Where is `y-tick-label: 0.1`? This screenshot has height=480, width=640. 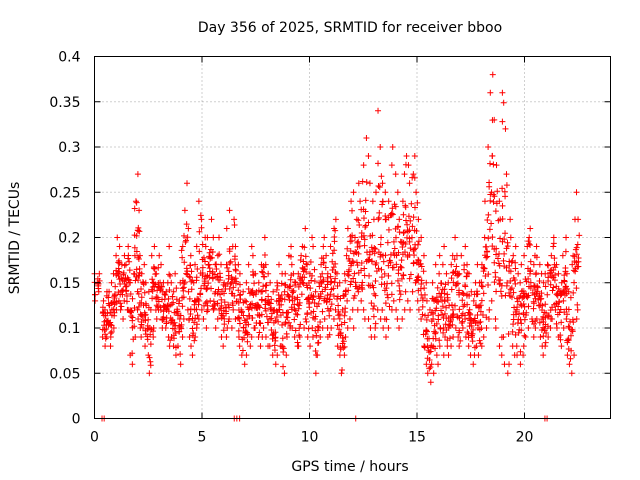 y-tick-label: 0.1 is located at coordinates (69, 329).